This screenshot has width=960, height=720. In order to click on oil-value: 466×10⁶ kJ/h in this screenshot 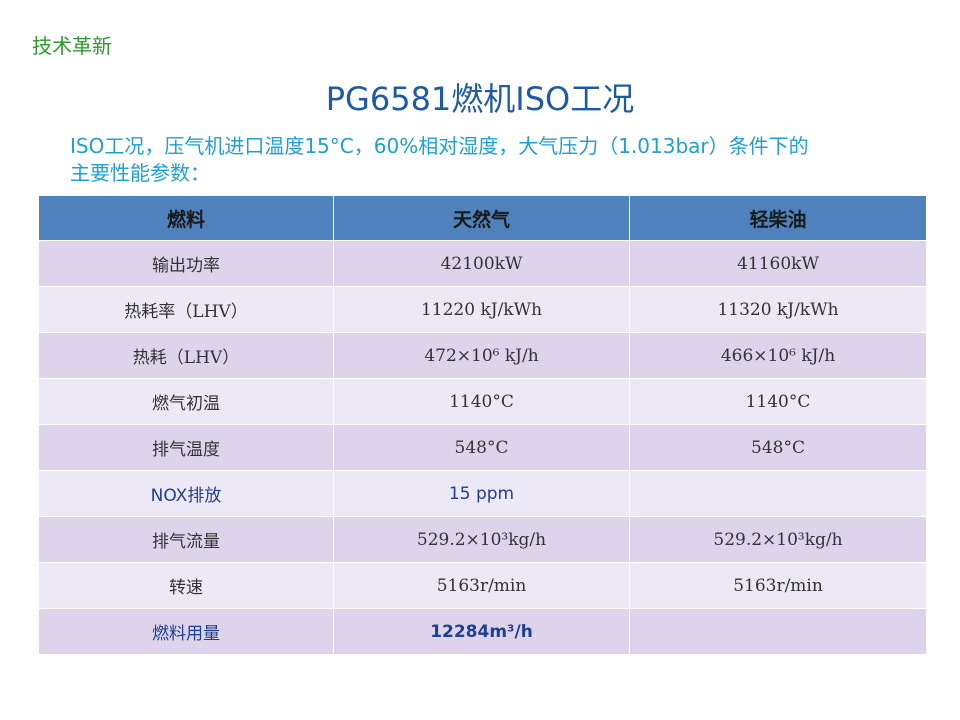, I will do `click(778, 355)`.